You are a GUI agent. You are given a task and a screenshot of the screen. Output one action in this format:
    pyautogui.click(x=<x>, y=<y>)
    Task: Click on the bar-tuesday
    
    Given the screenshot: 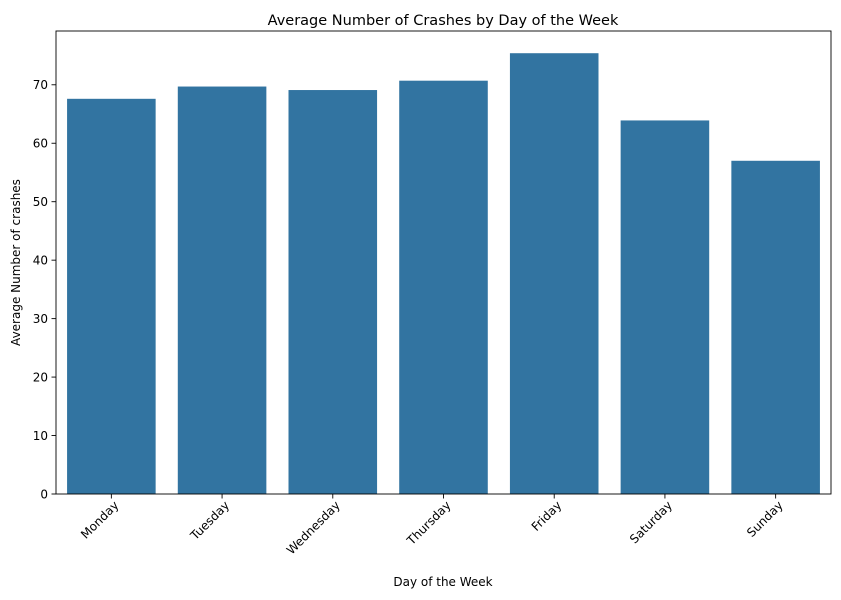 What is the action you would take?
    pyautogui.click(x=222, y=290)
    